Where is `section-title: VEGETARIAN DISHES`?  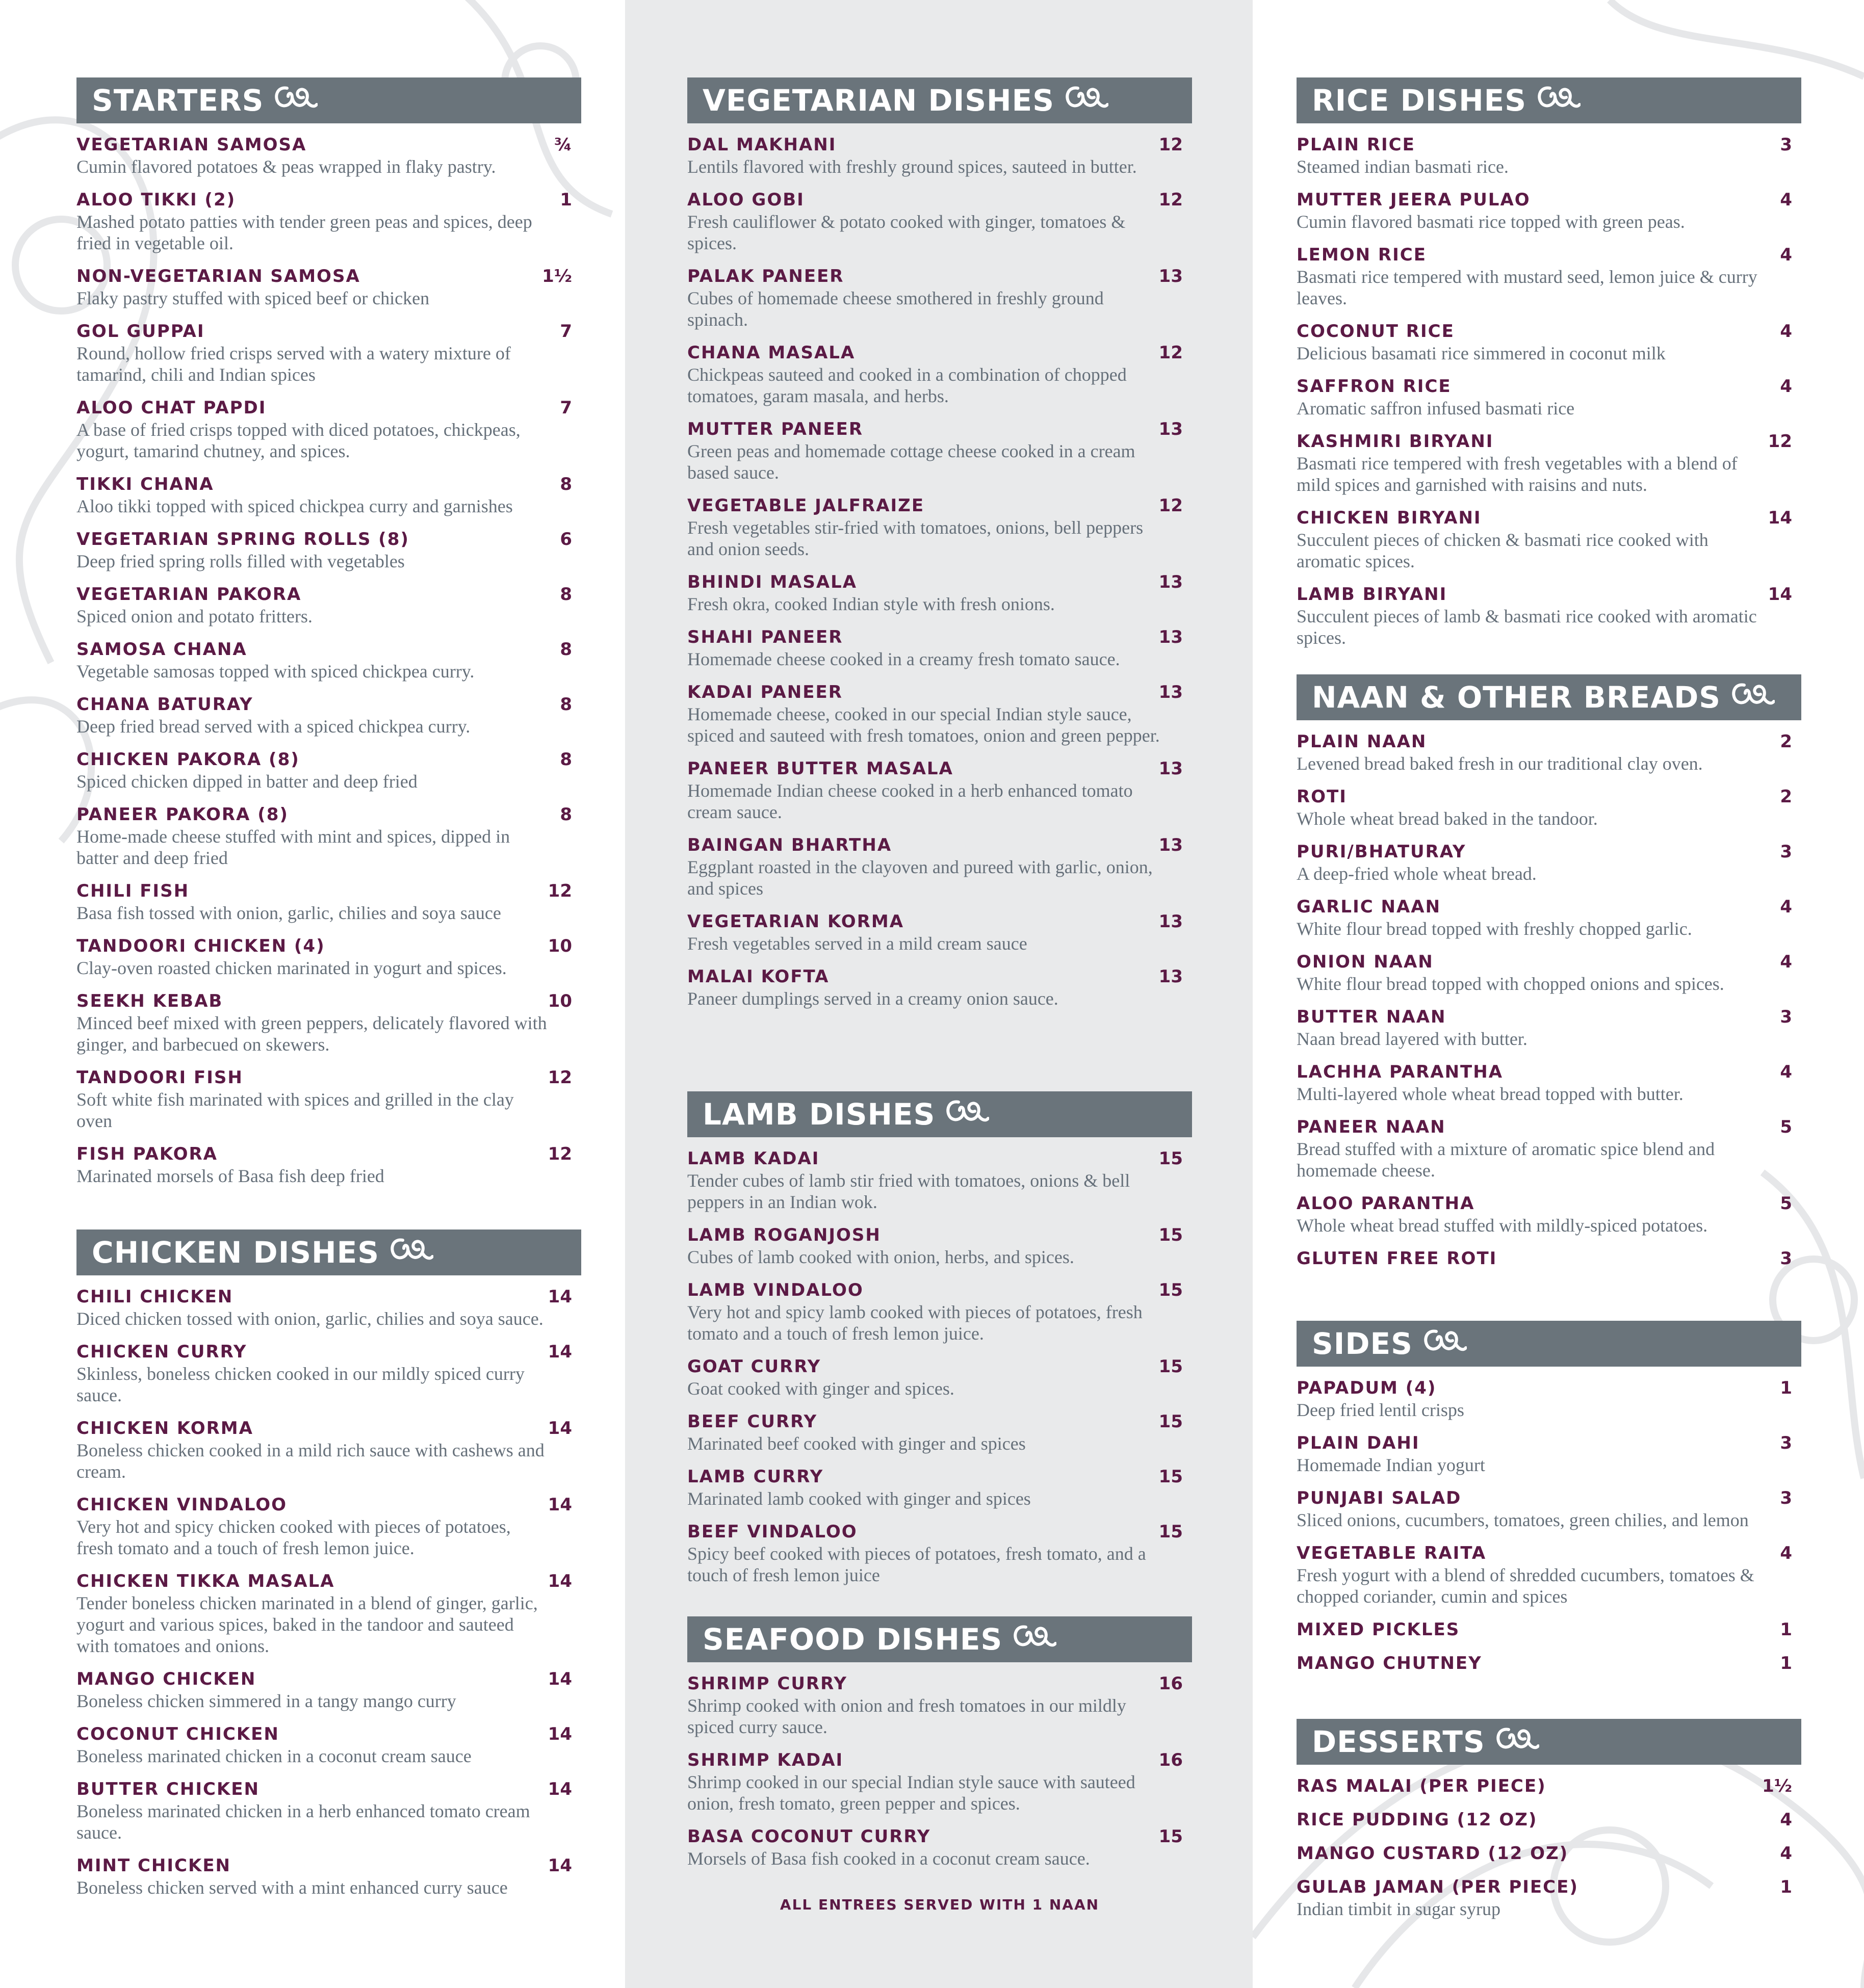
section-title: VEGETARIAN DISHES is located at coordinates (878, 101).